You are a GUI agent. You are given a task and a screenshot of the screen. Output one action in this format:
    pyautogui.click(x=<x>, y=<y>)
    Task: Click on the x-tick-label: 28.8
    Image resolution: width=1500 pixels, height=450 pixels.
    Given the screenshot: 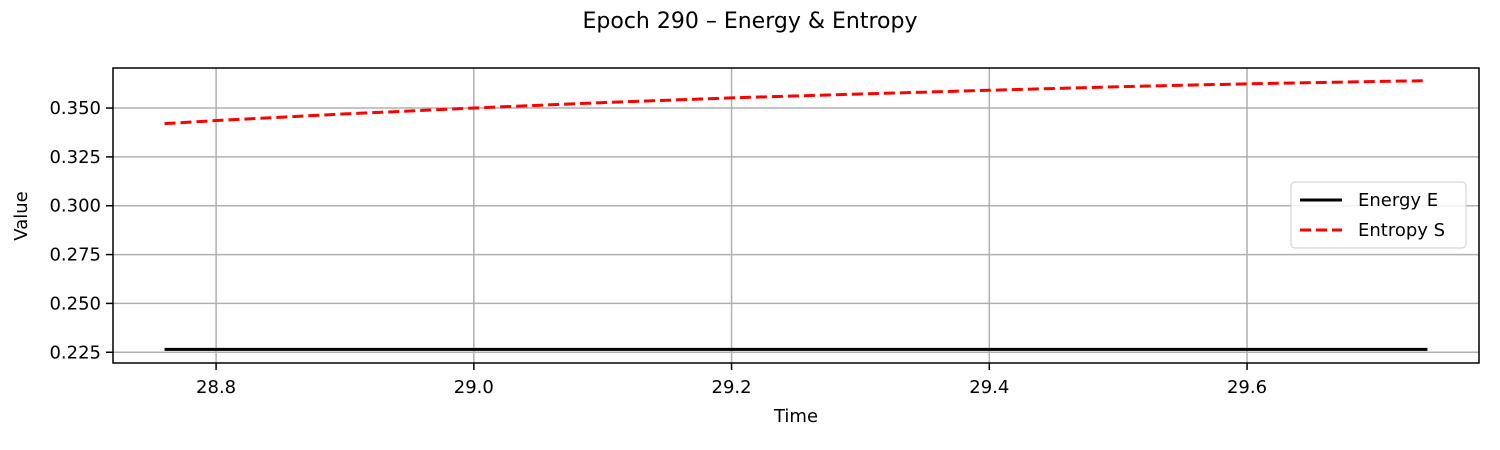 What is the action you would take?
    pyautogui.click(x=216, y=387)
    